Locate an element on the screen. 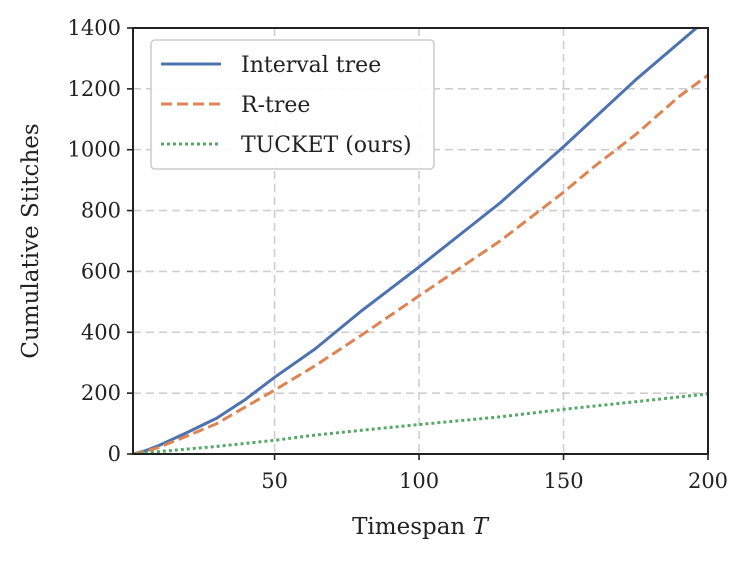 The image size is (748, 563). legend-label-r-tree: R-tree is located at coordinates (275, 105).